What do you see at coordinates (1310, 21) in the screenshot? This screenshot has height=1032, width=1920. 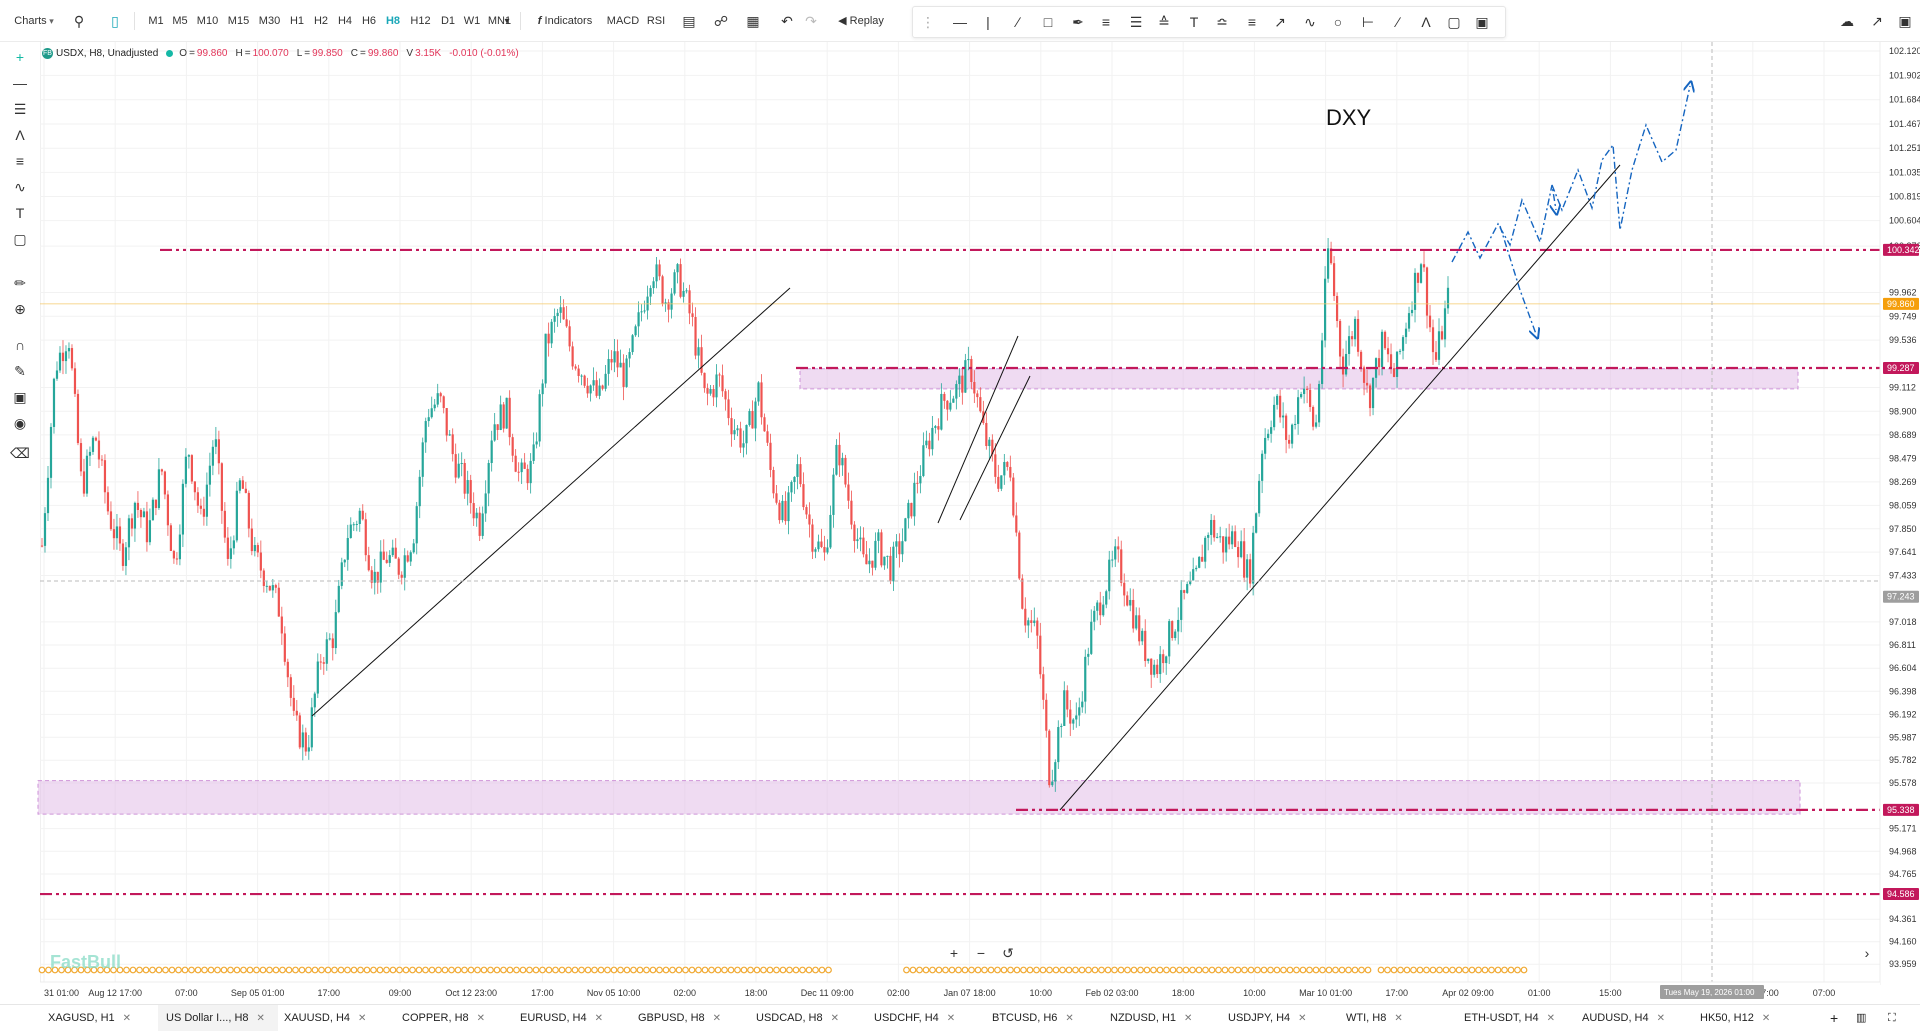 I see `polyline-icon: ∿` at bounding box center [1310, 21].